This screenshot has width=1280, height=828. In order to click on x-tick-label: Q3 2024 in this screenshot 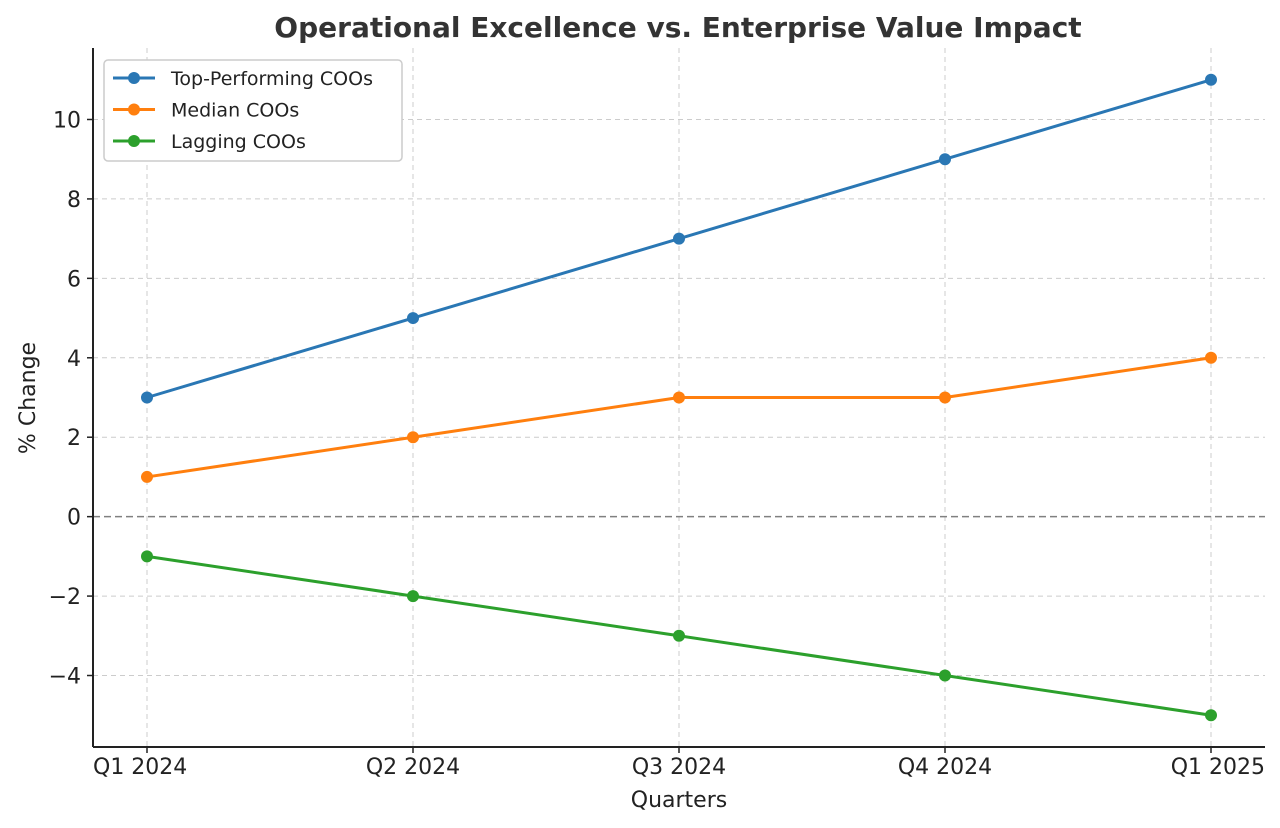, I will do `click(679, 767)`.